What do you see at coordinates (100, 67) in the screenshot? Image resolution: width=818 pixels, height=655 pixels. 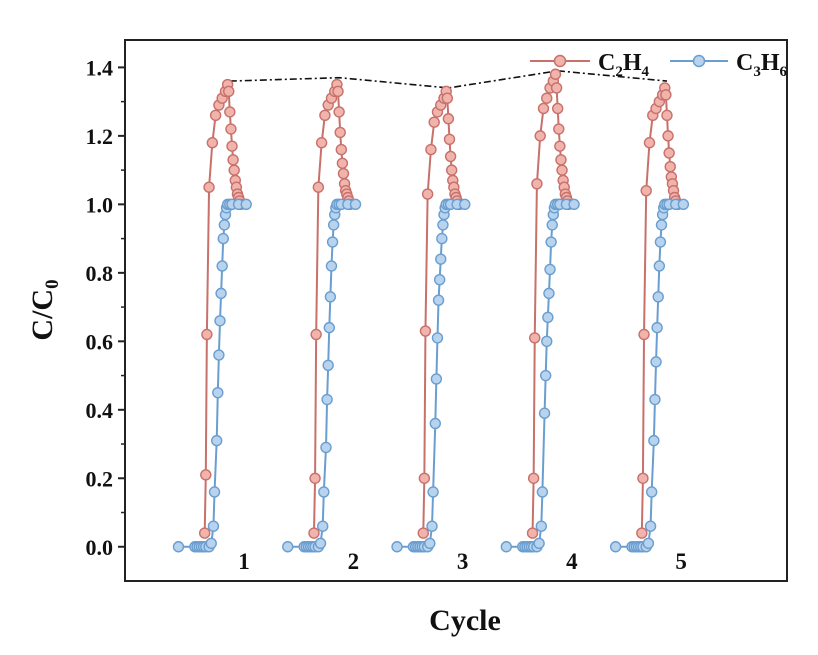 I see `y-tick-label: 1.4` at bounding box center [100, 67].